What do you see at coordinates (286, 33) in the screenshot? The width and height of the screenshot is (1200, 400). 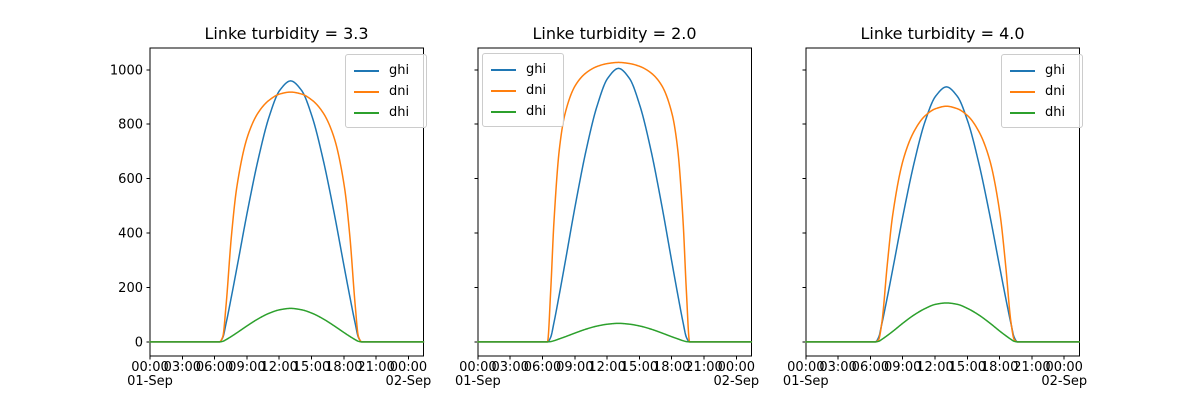 I see `subplot-1-title: Linke turbidity = 3.3` at bounding box center [286, 33].